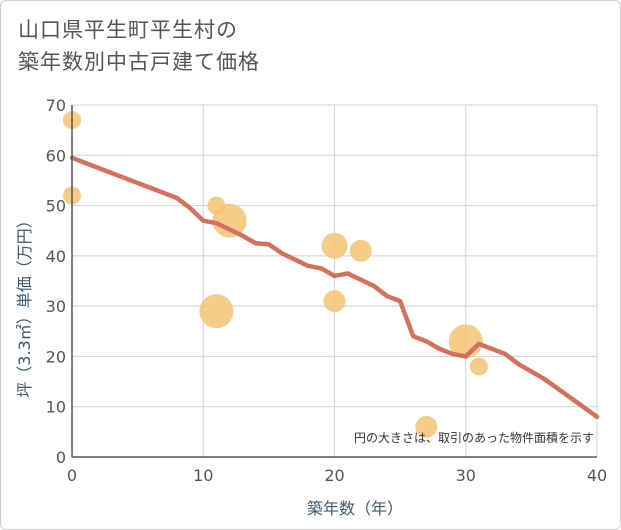  What do you see at coordinates (466, 475) in the screenshot?
I see `x-tick-label: 30` at bounding box center [466, 475].